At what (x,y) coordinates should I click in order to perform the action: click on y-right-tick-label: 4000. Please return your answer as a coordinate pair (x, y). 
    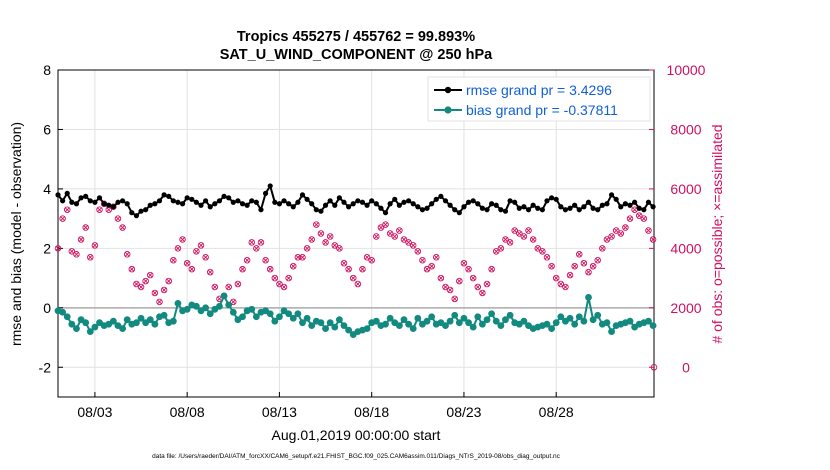
    Looking at the image, I should click on (685, 248).